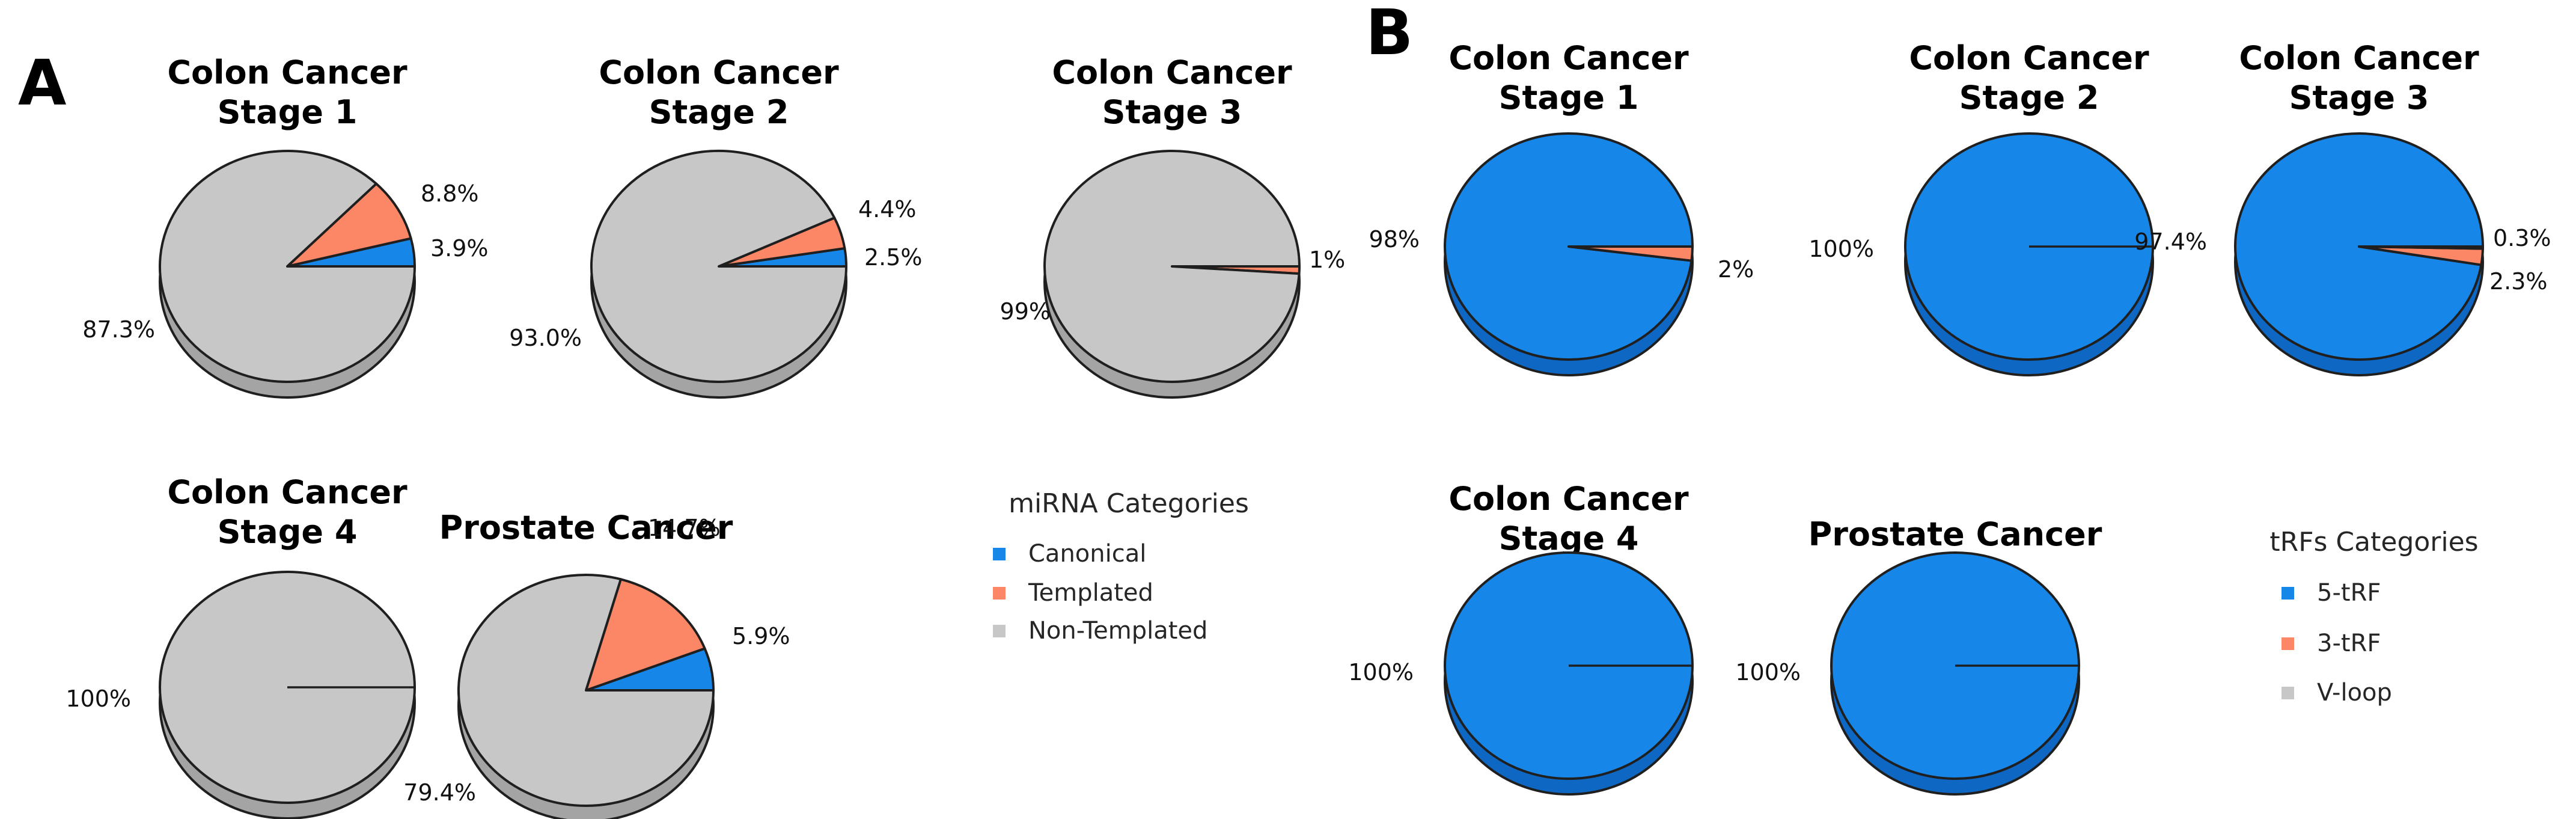 Image resolution: width=2576 pixels, height=819 pixels. What do you see at coordinates (1569, 673) in the screenshot?
I see `pie-chart-colon-stage4-trf` at bounding box center [1569, 673].